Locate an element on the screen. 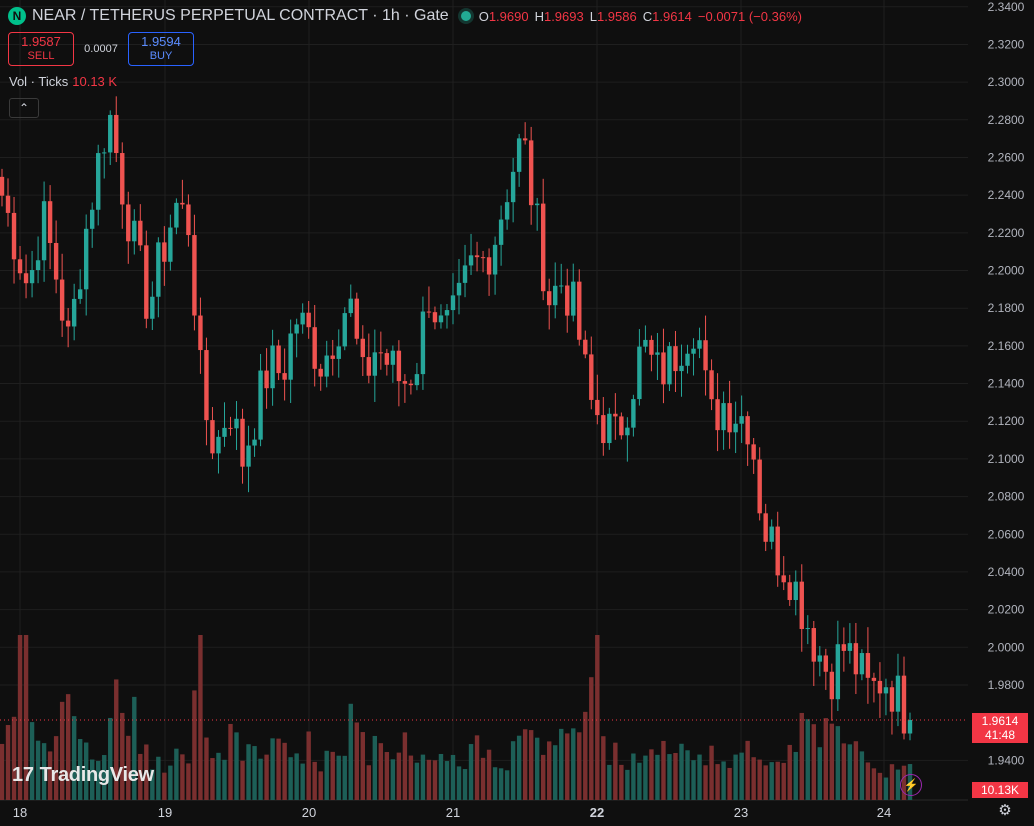 The image size is (1034, 826). low-label: L is located at coordinates (593, 16).